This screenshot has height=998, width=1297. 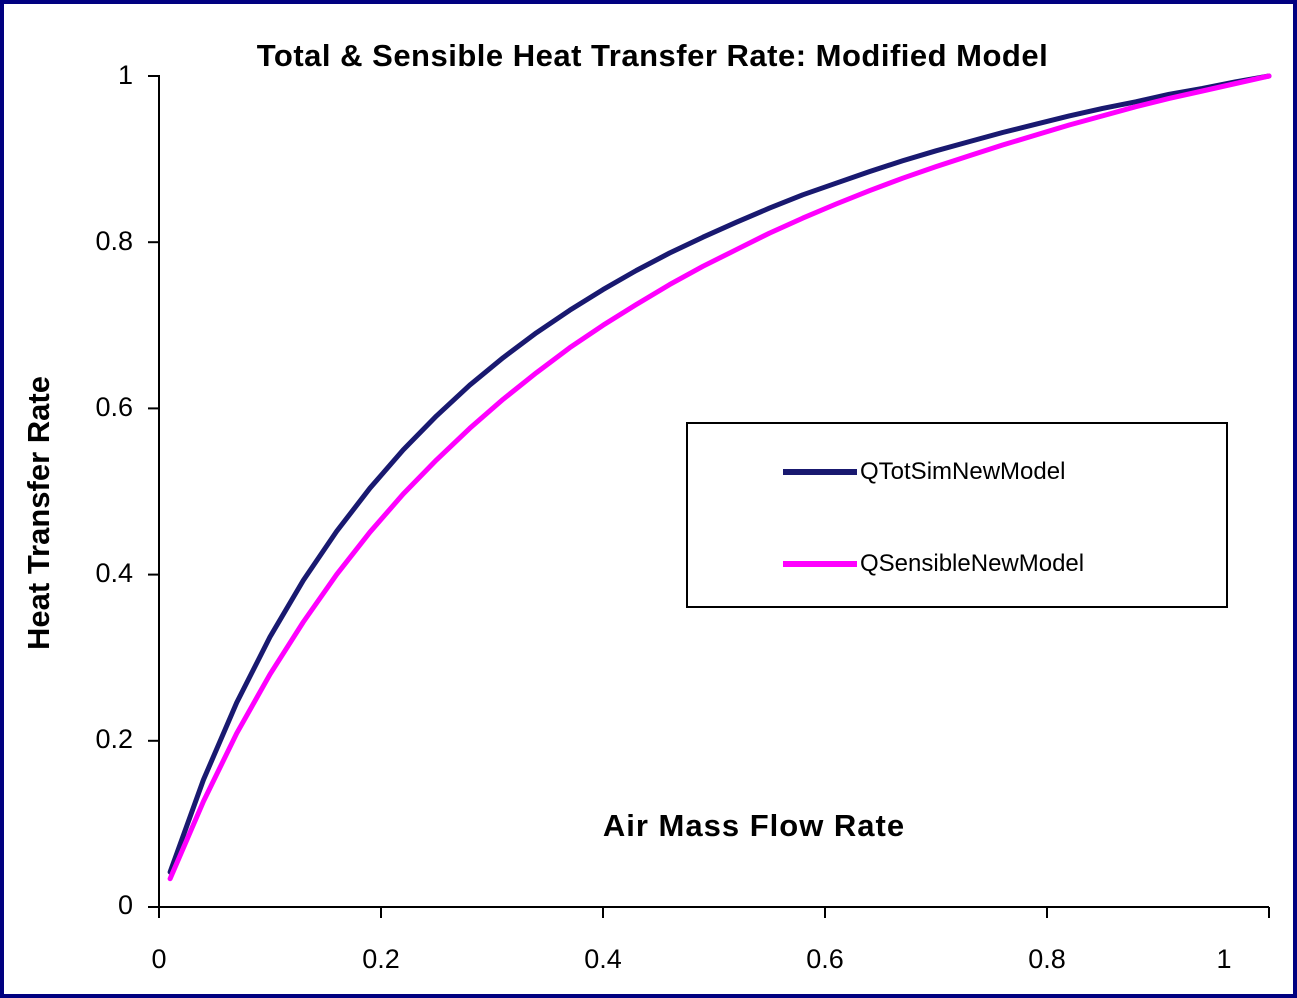 What do you see at coordinates (1224, 959) in the screenshot?
I see `x-tick-label: 1` at bounding box center [1224, 959].